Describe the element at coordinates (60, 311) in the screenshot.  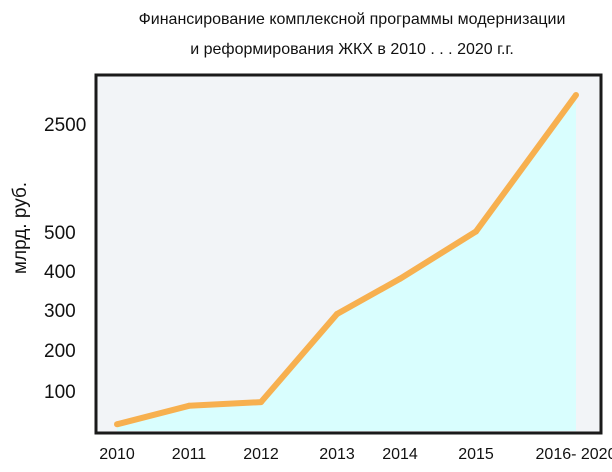
I see `y-tick-label-300: 300` at that location.